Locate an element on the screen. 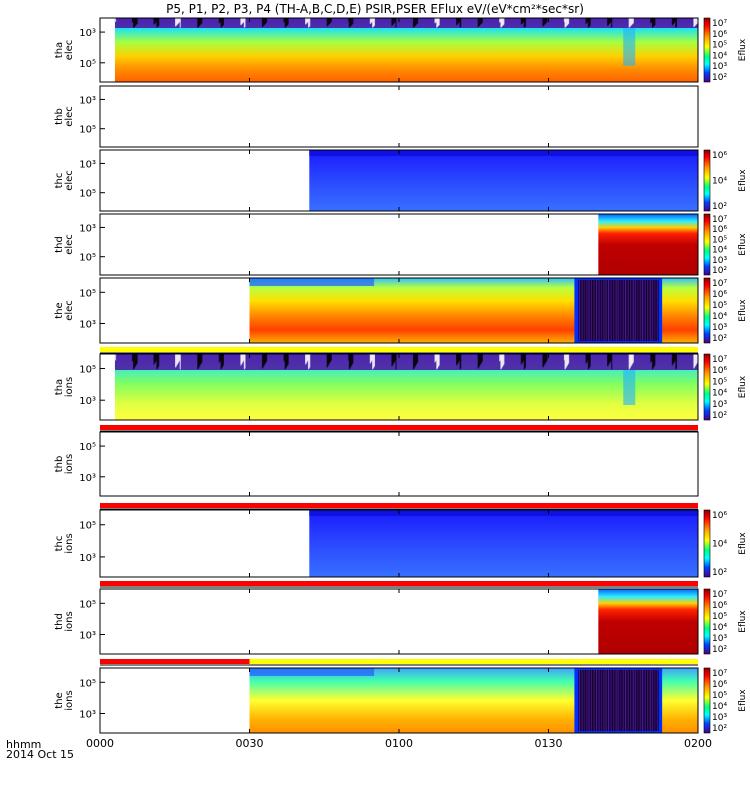 The width and height of the screenshot is (750, 800). flux-dip is located at coordinates (629, 387).